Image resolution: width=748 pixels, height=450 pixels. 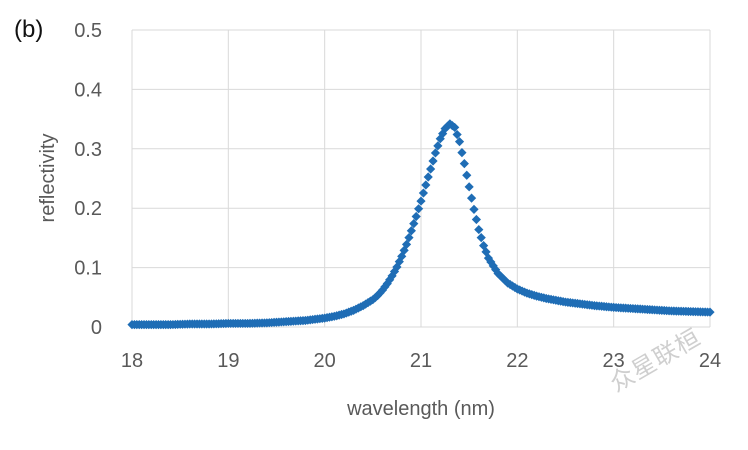 What do you see at coordinates (228, 361) in the screenshot?
I see `x-tick-label: 19` at bounding box center [228, 361].